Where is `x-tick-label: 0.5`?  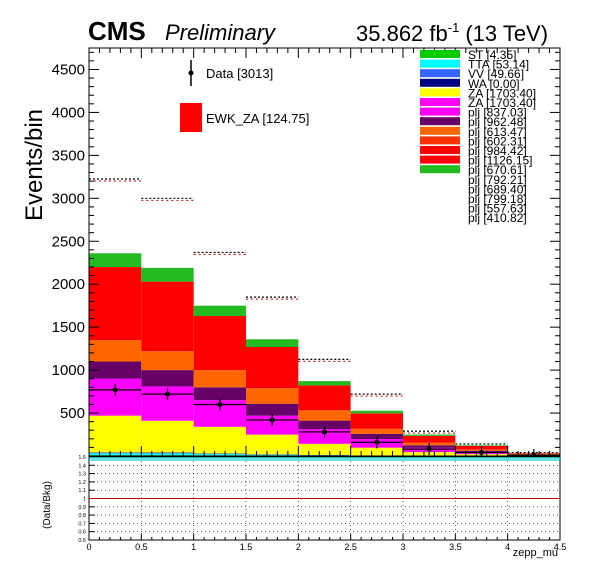
x-tick-label: 0.5 is located at coordinates (141, 547).